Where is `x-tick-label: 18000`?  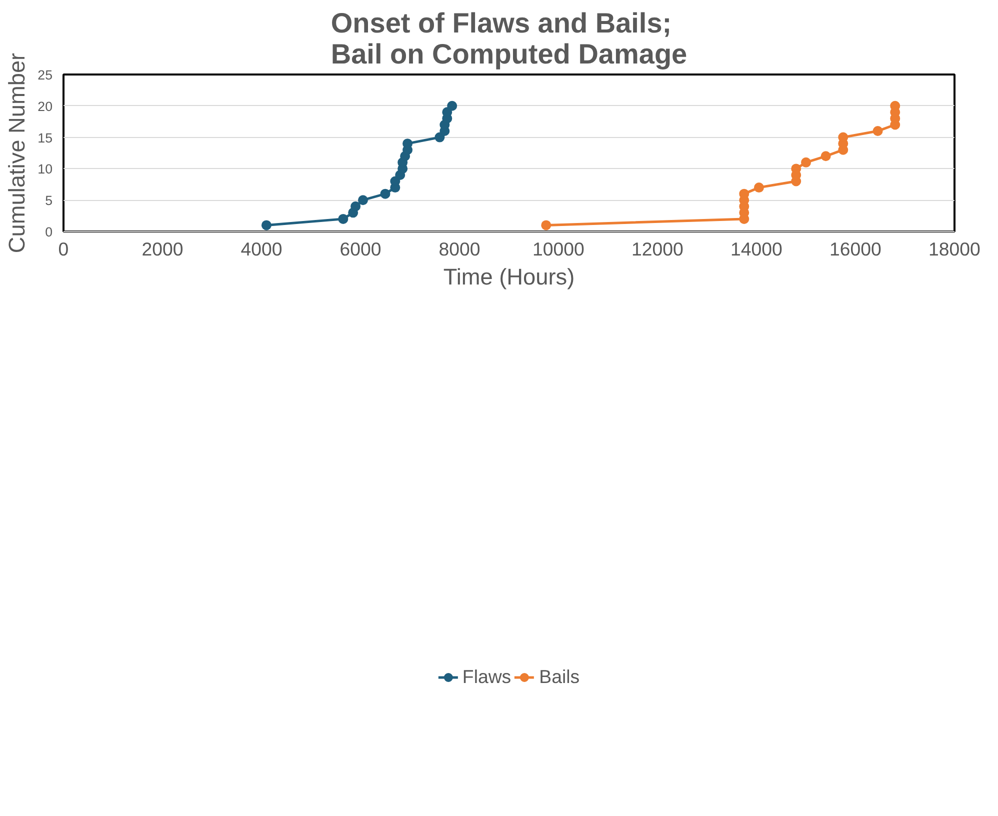
x-tick-label: 18000 is located at coordinates (954, 249).